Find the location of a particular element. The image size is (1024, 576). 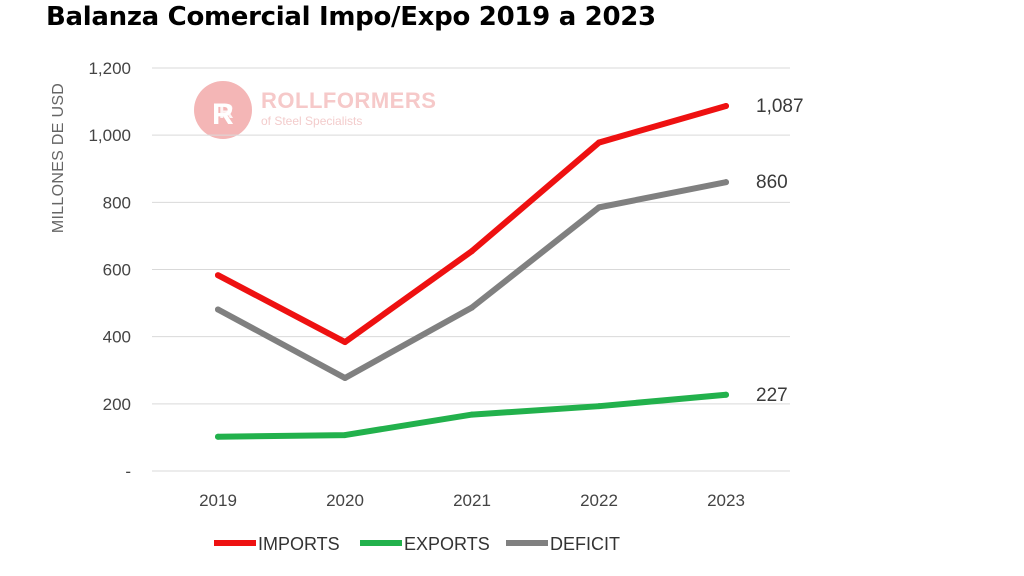

x-tick-label: 2023 is located at coordinates (726, 500).